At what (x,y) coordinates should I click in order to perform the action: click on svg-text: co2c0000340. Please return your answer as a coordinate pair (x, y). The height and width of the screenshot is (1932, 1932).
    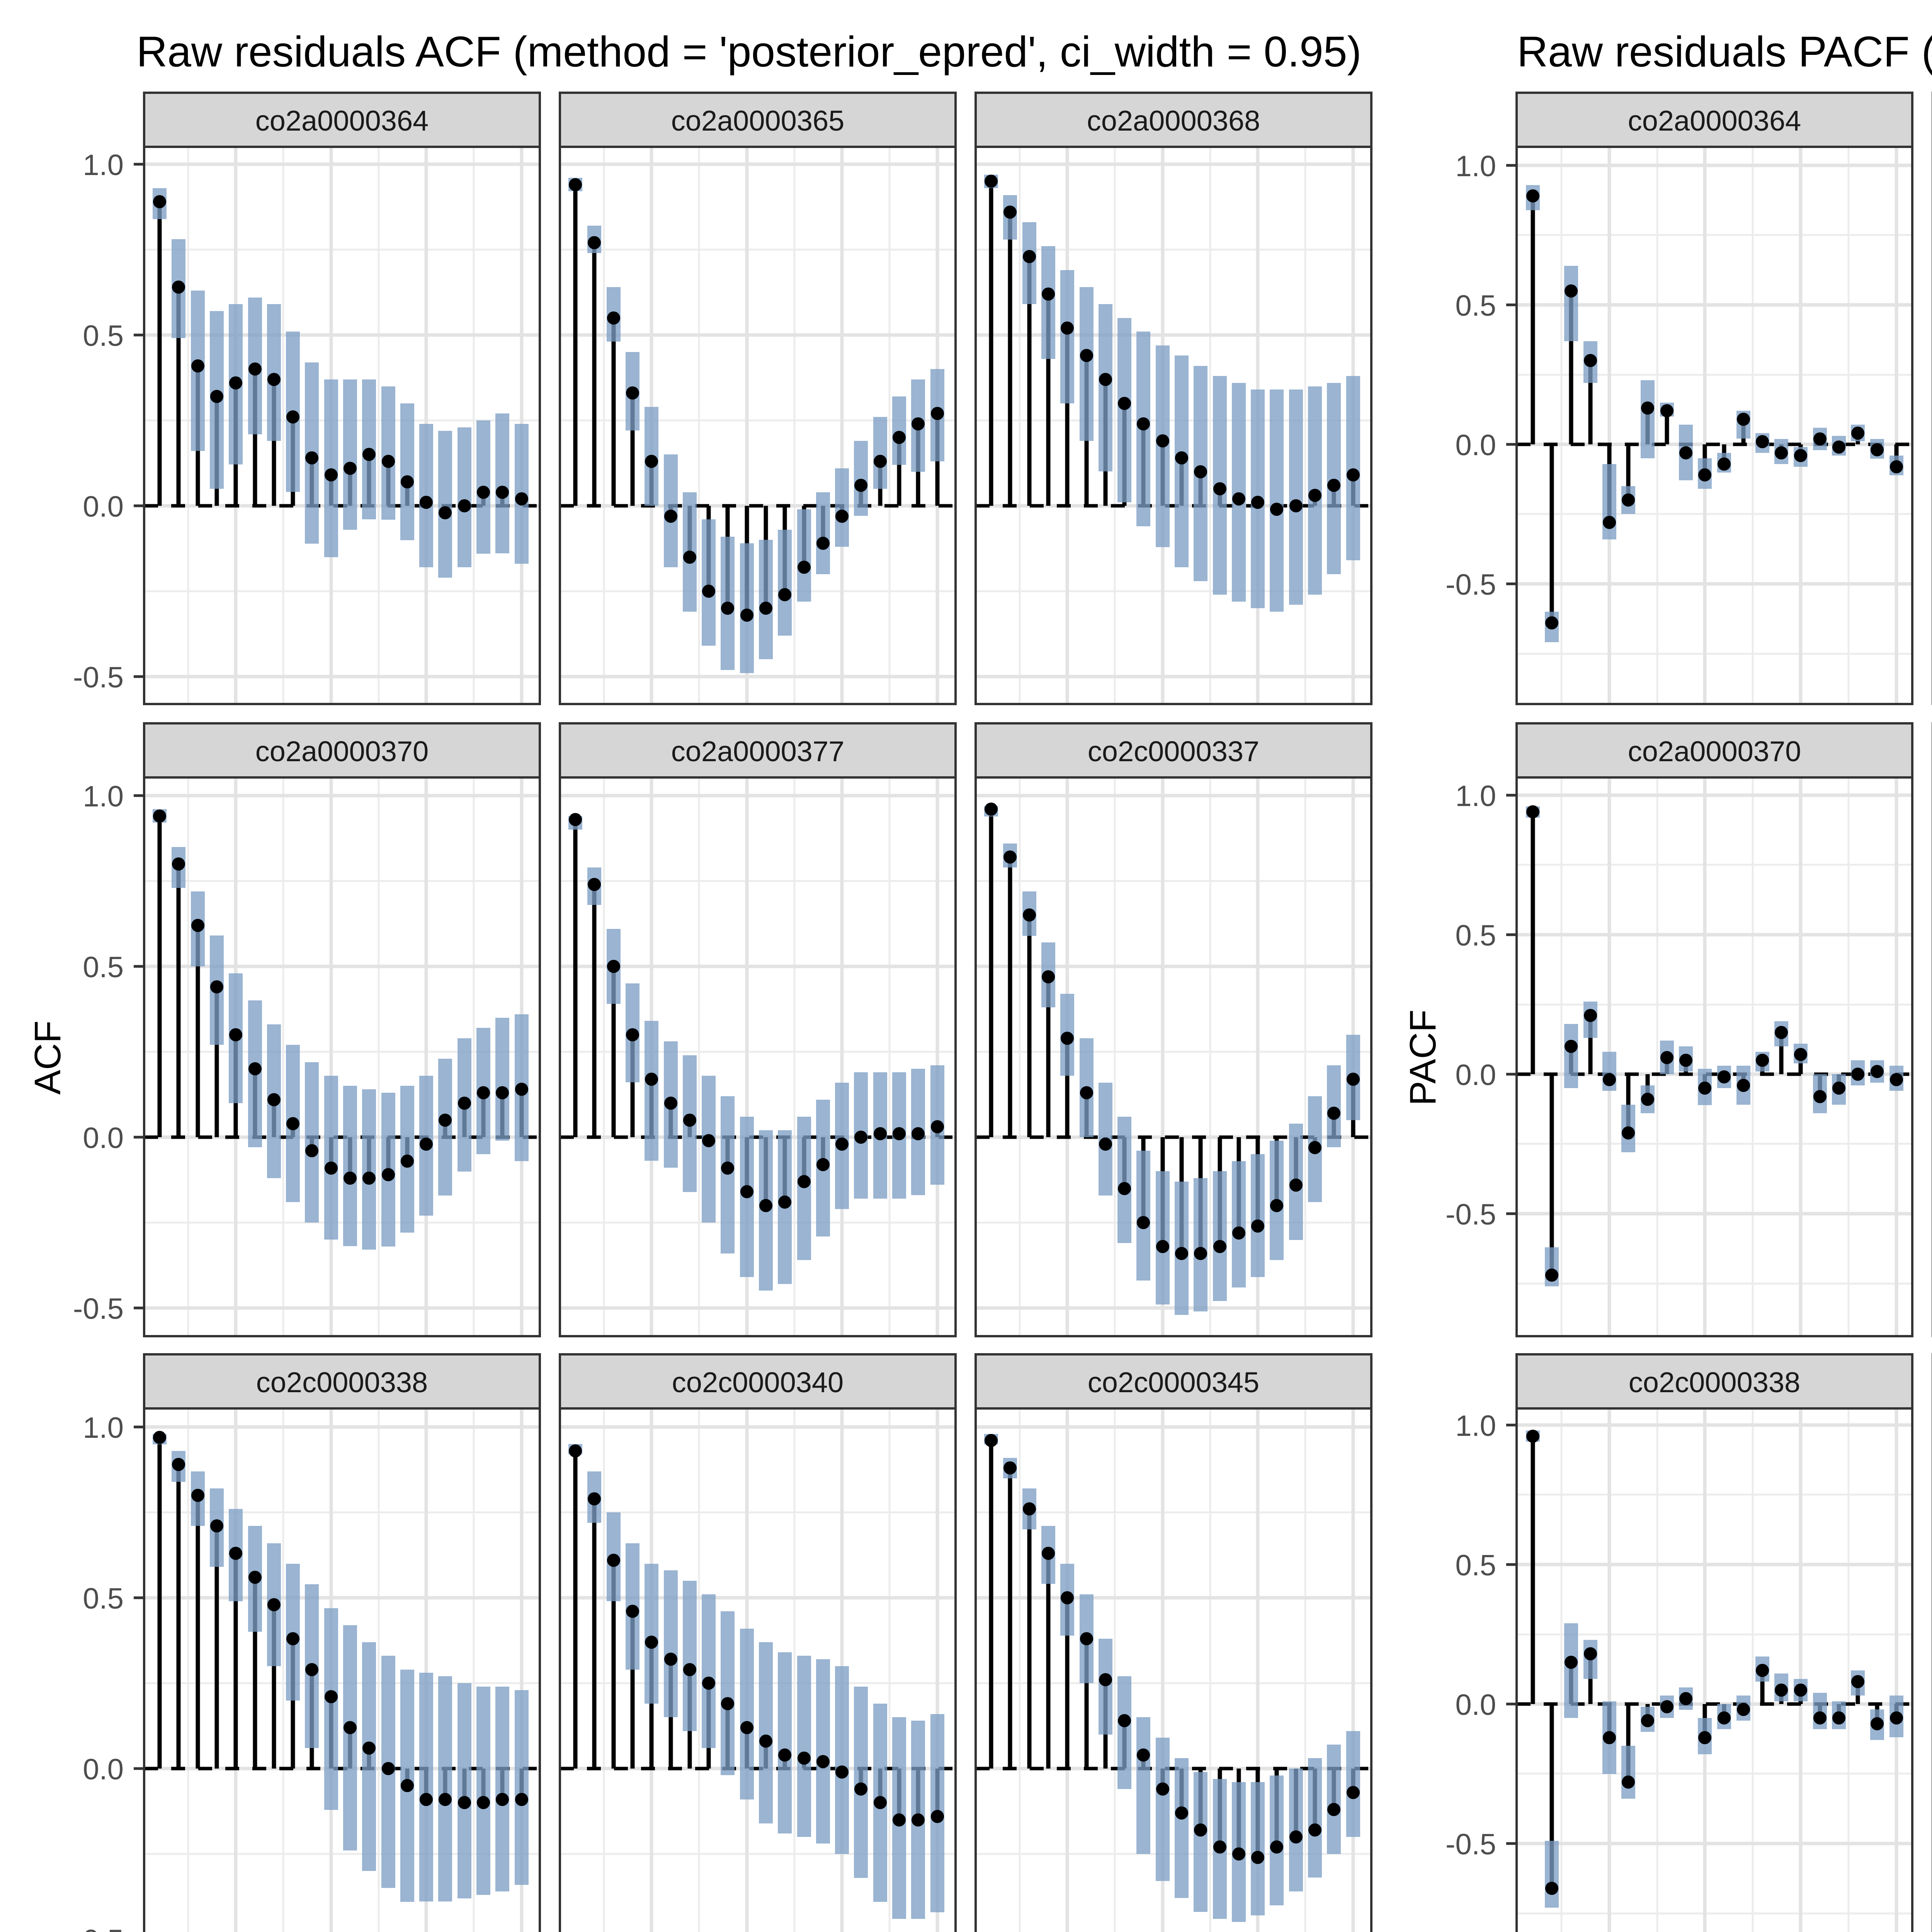
    Looking at the image, I should click on (758, 1382).